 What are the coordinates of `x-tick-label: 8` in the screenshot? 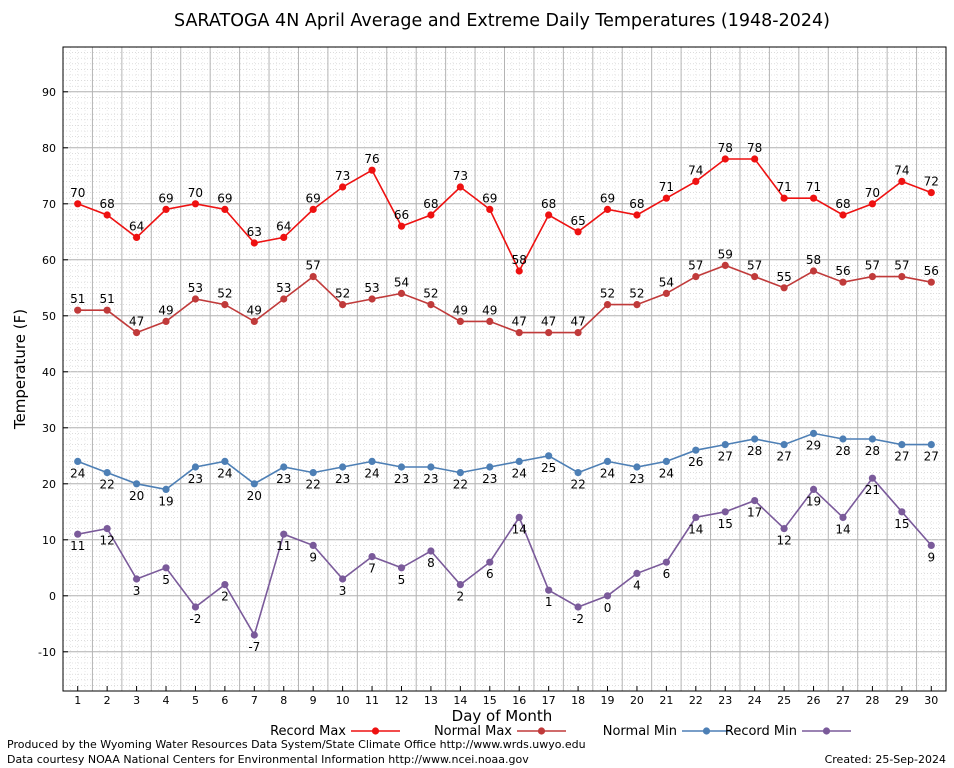 It's located at (283, 700).